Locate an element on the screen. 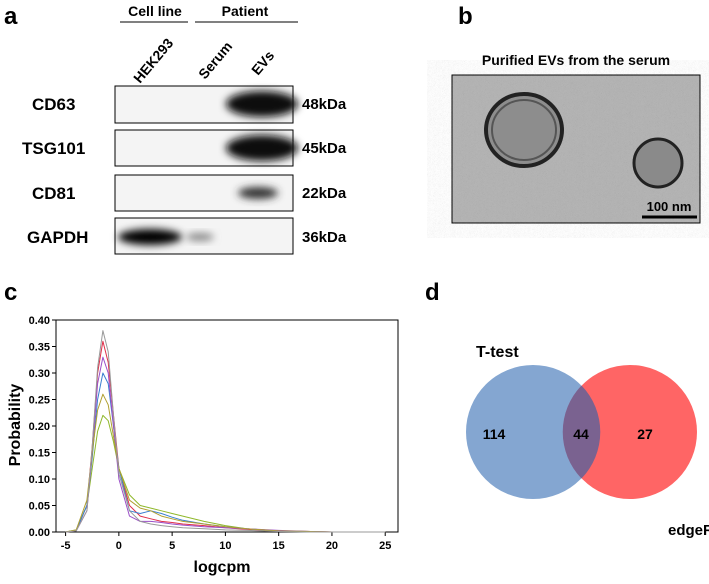  x-tick-label: 10 is located at coordinates (225, 546).